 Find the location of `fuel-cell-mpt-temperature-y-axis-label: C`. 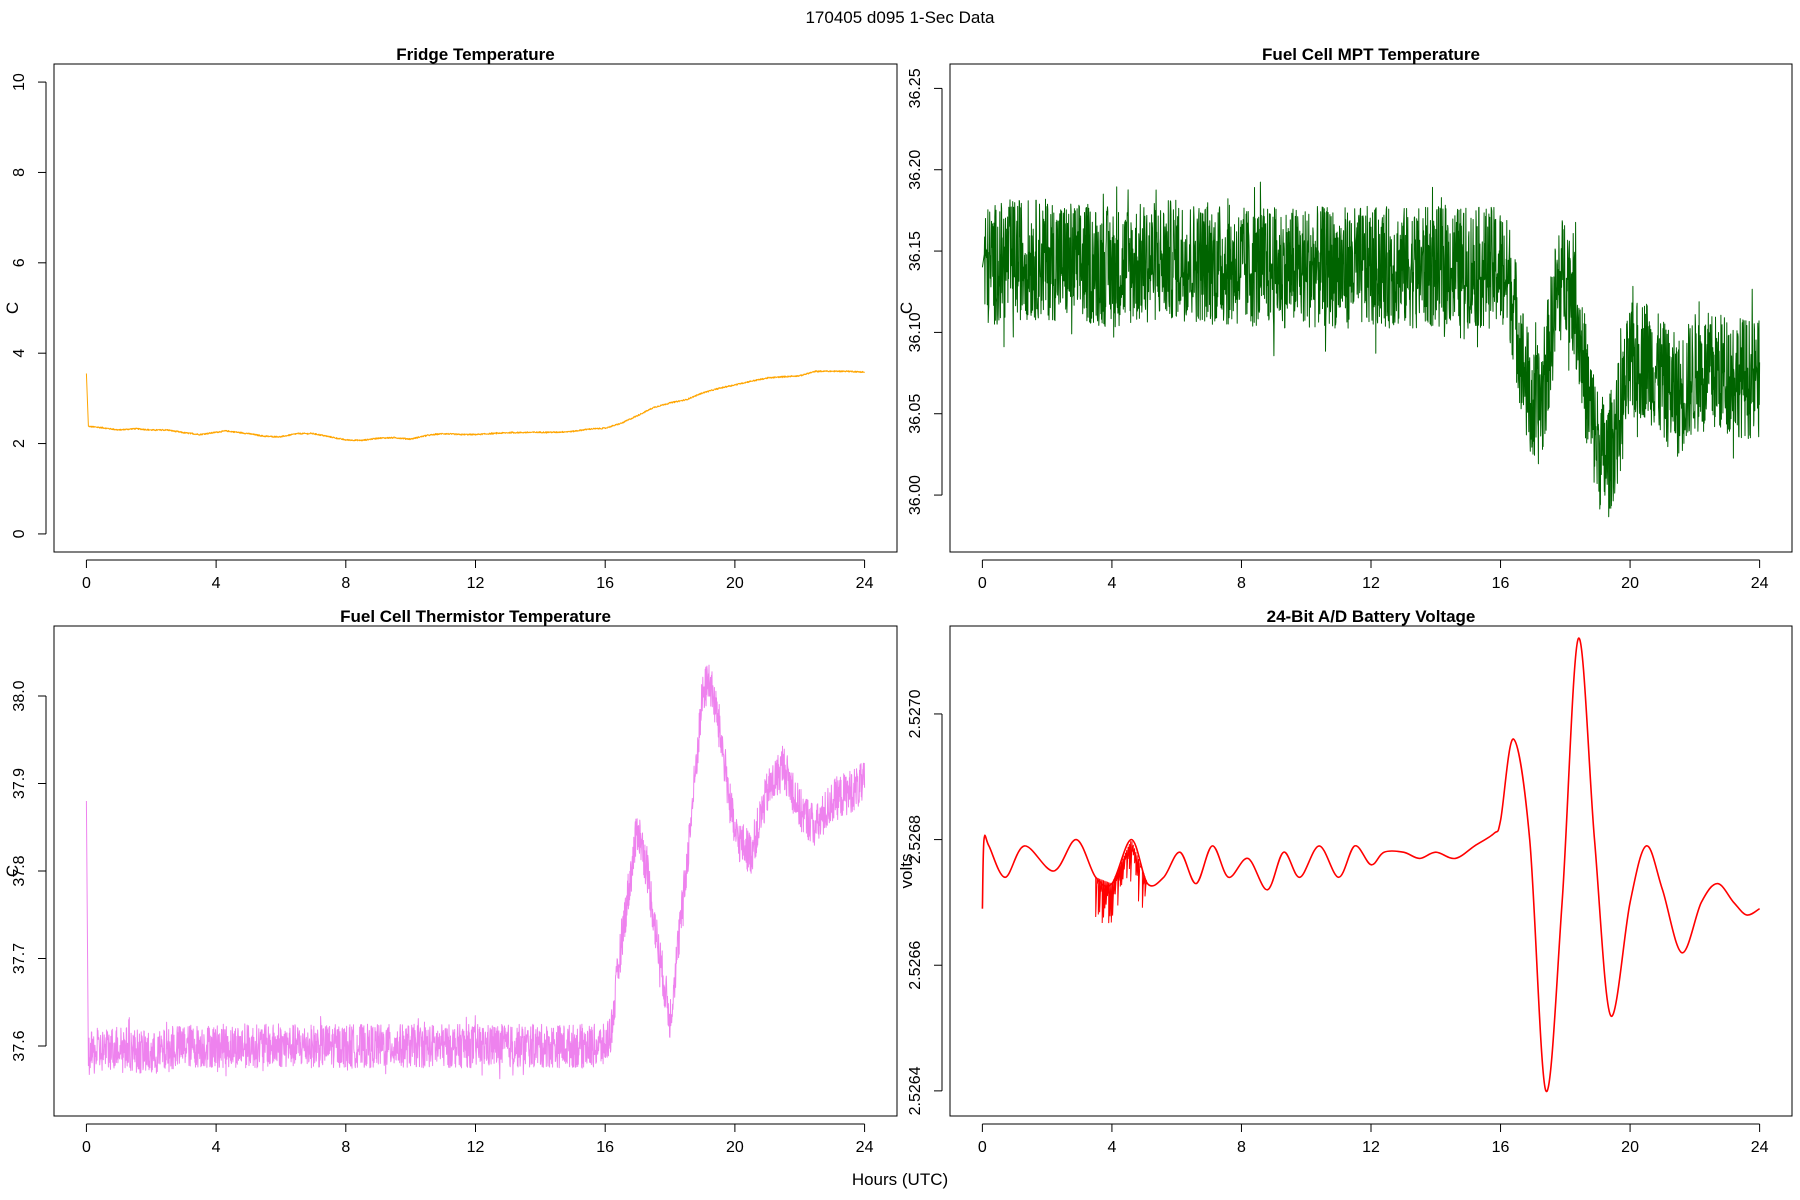

fuel-cell-mpt-temperature-y-axis-label: C is located at coordinates (906, 308).